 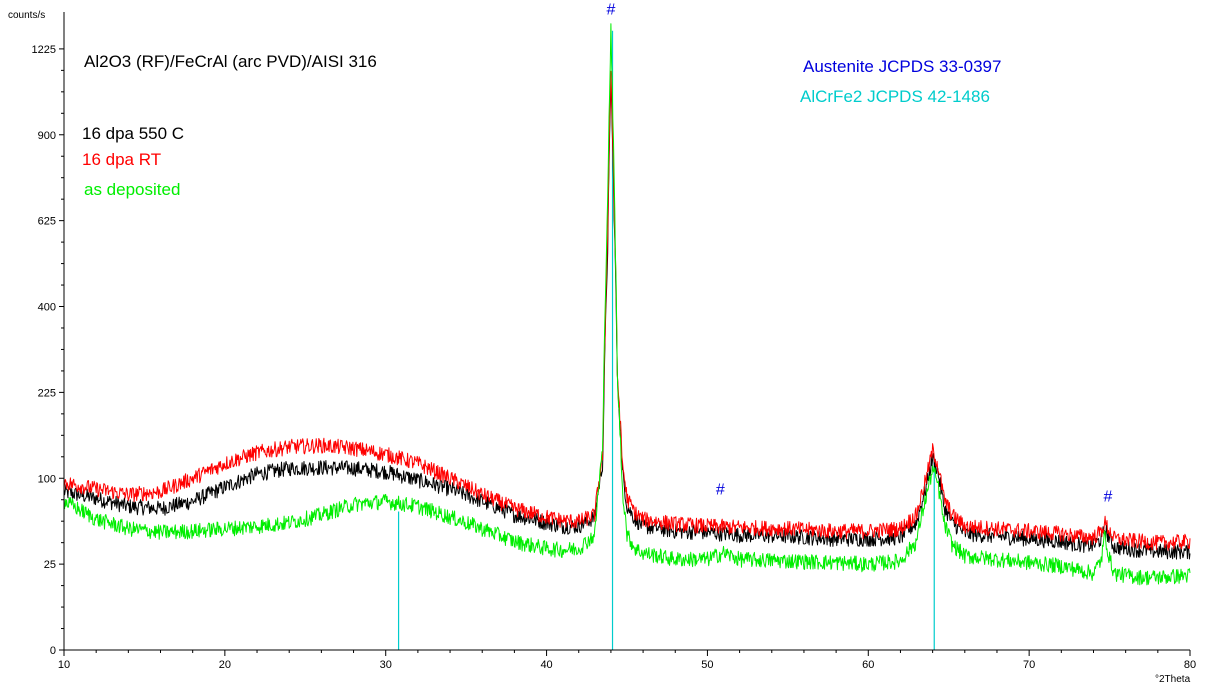 I want to click on sample-title: Al2O3 (RF)/FeCrAl (arc PVD)/AISI 316, so click(x=230, y=61).